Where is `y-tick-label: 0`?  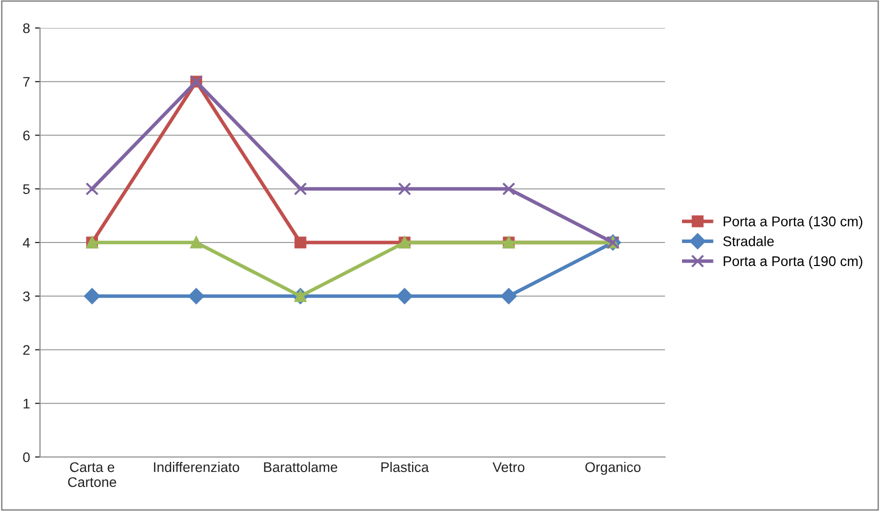 y-tick-label: 0 is located at coordinates (26, 457).